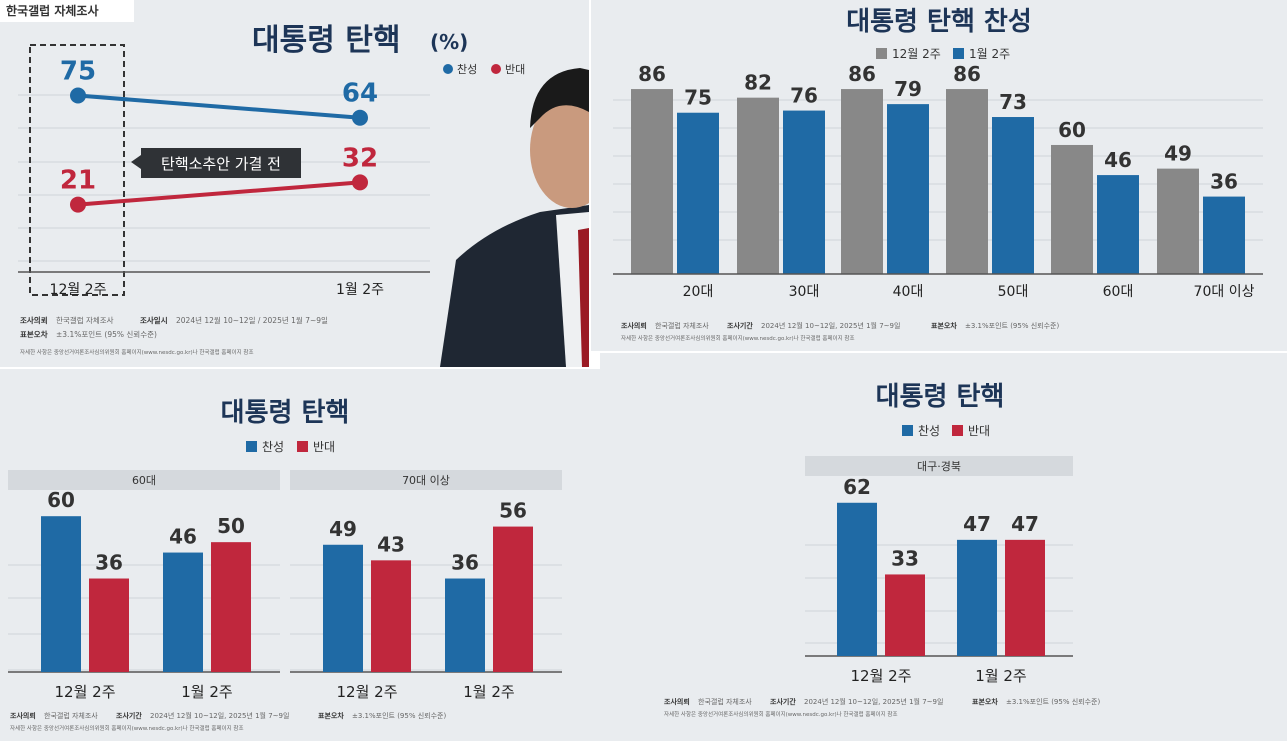 This screenshot has height=741, width=1287. I want to click on data-label: 64, so click(360, 94).